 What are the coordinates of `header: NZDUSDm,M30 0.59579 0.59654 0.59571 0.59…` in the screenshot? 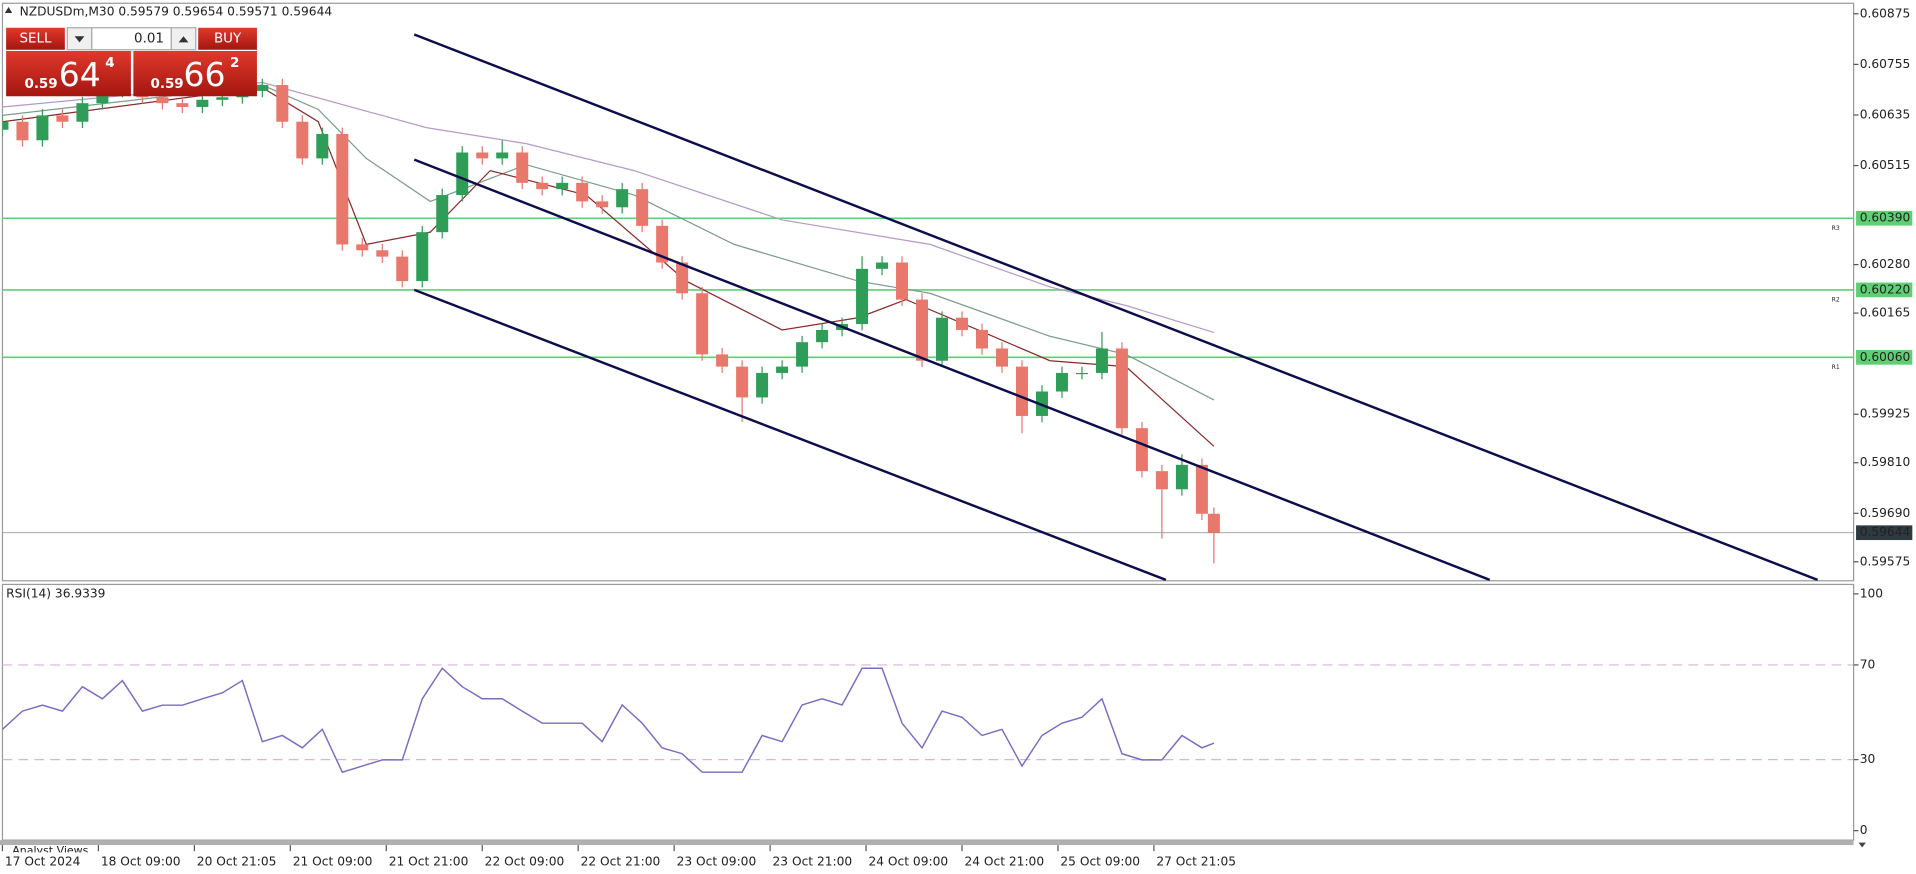 It's located at (176, 11).